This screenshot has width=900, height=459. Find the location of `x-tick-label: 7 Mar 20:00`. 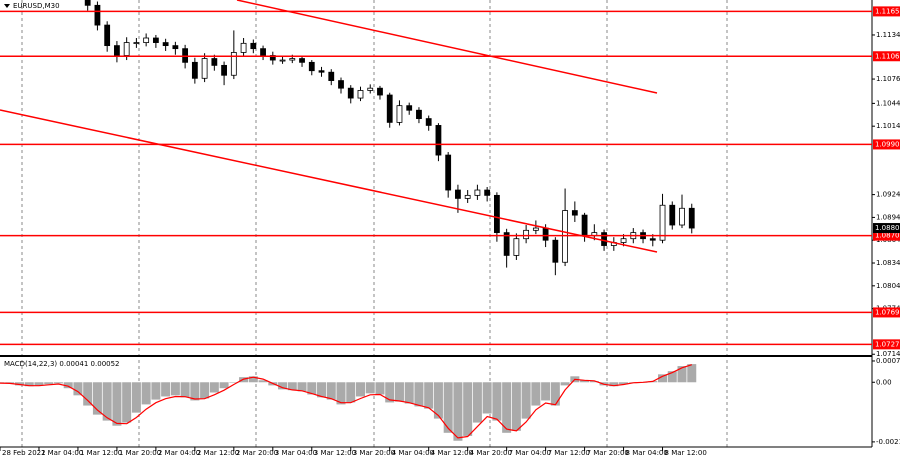

x-tick-label: 7 Mar 20:00 is located at coordinates (608, 453).